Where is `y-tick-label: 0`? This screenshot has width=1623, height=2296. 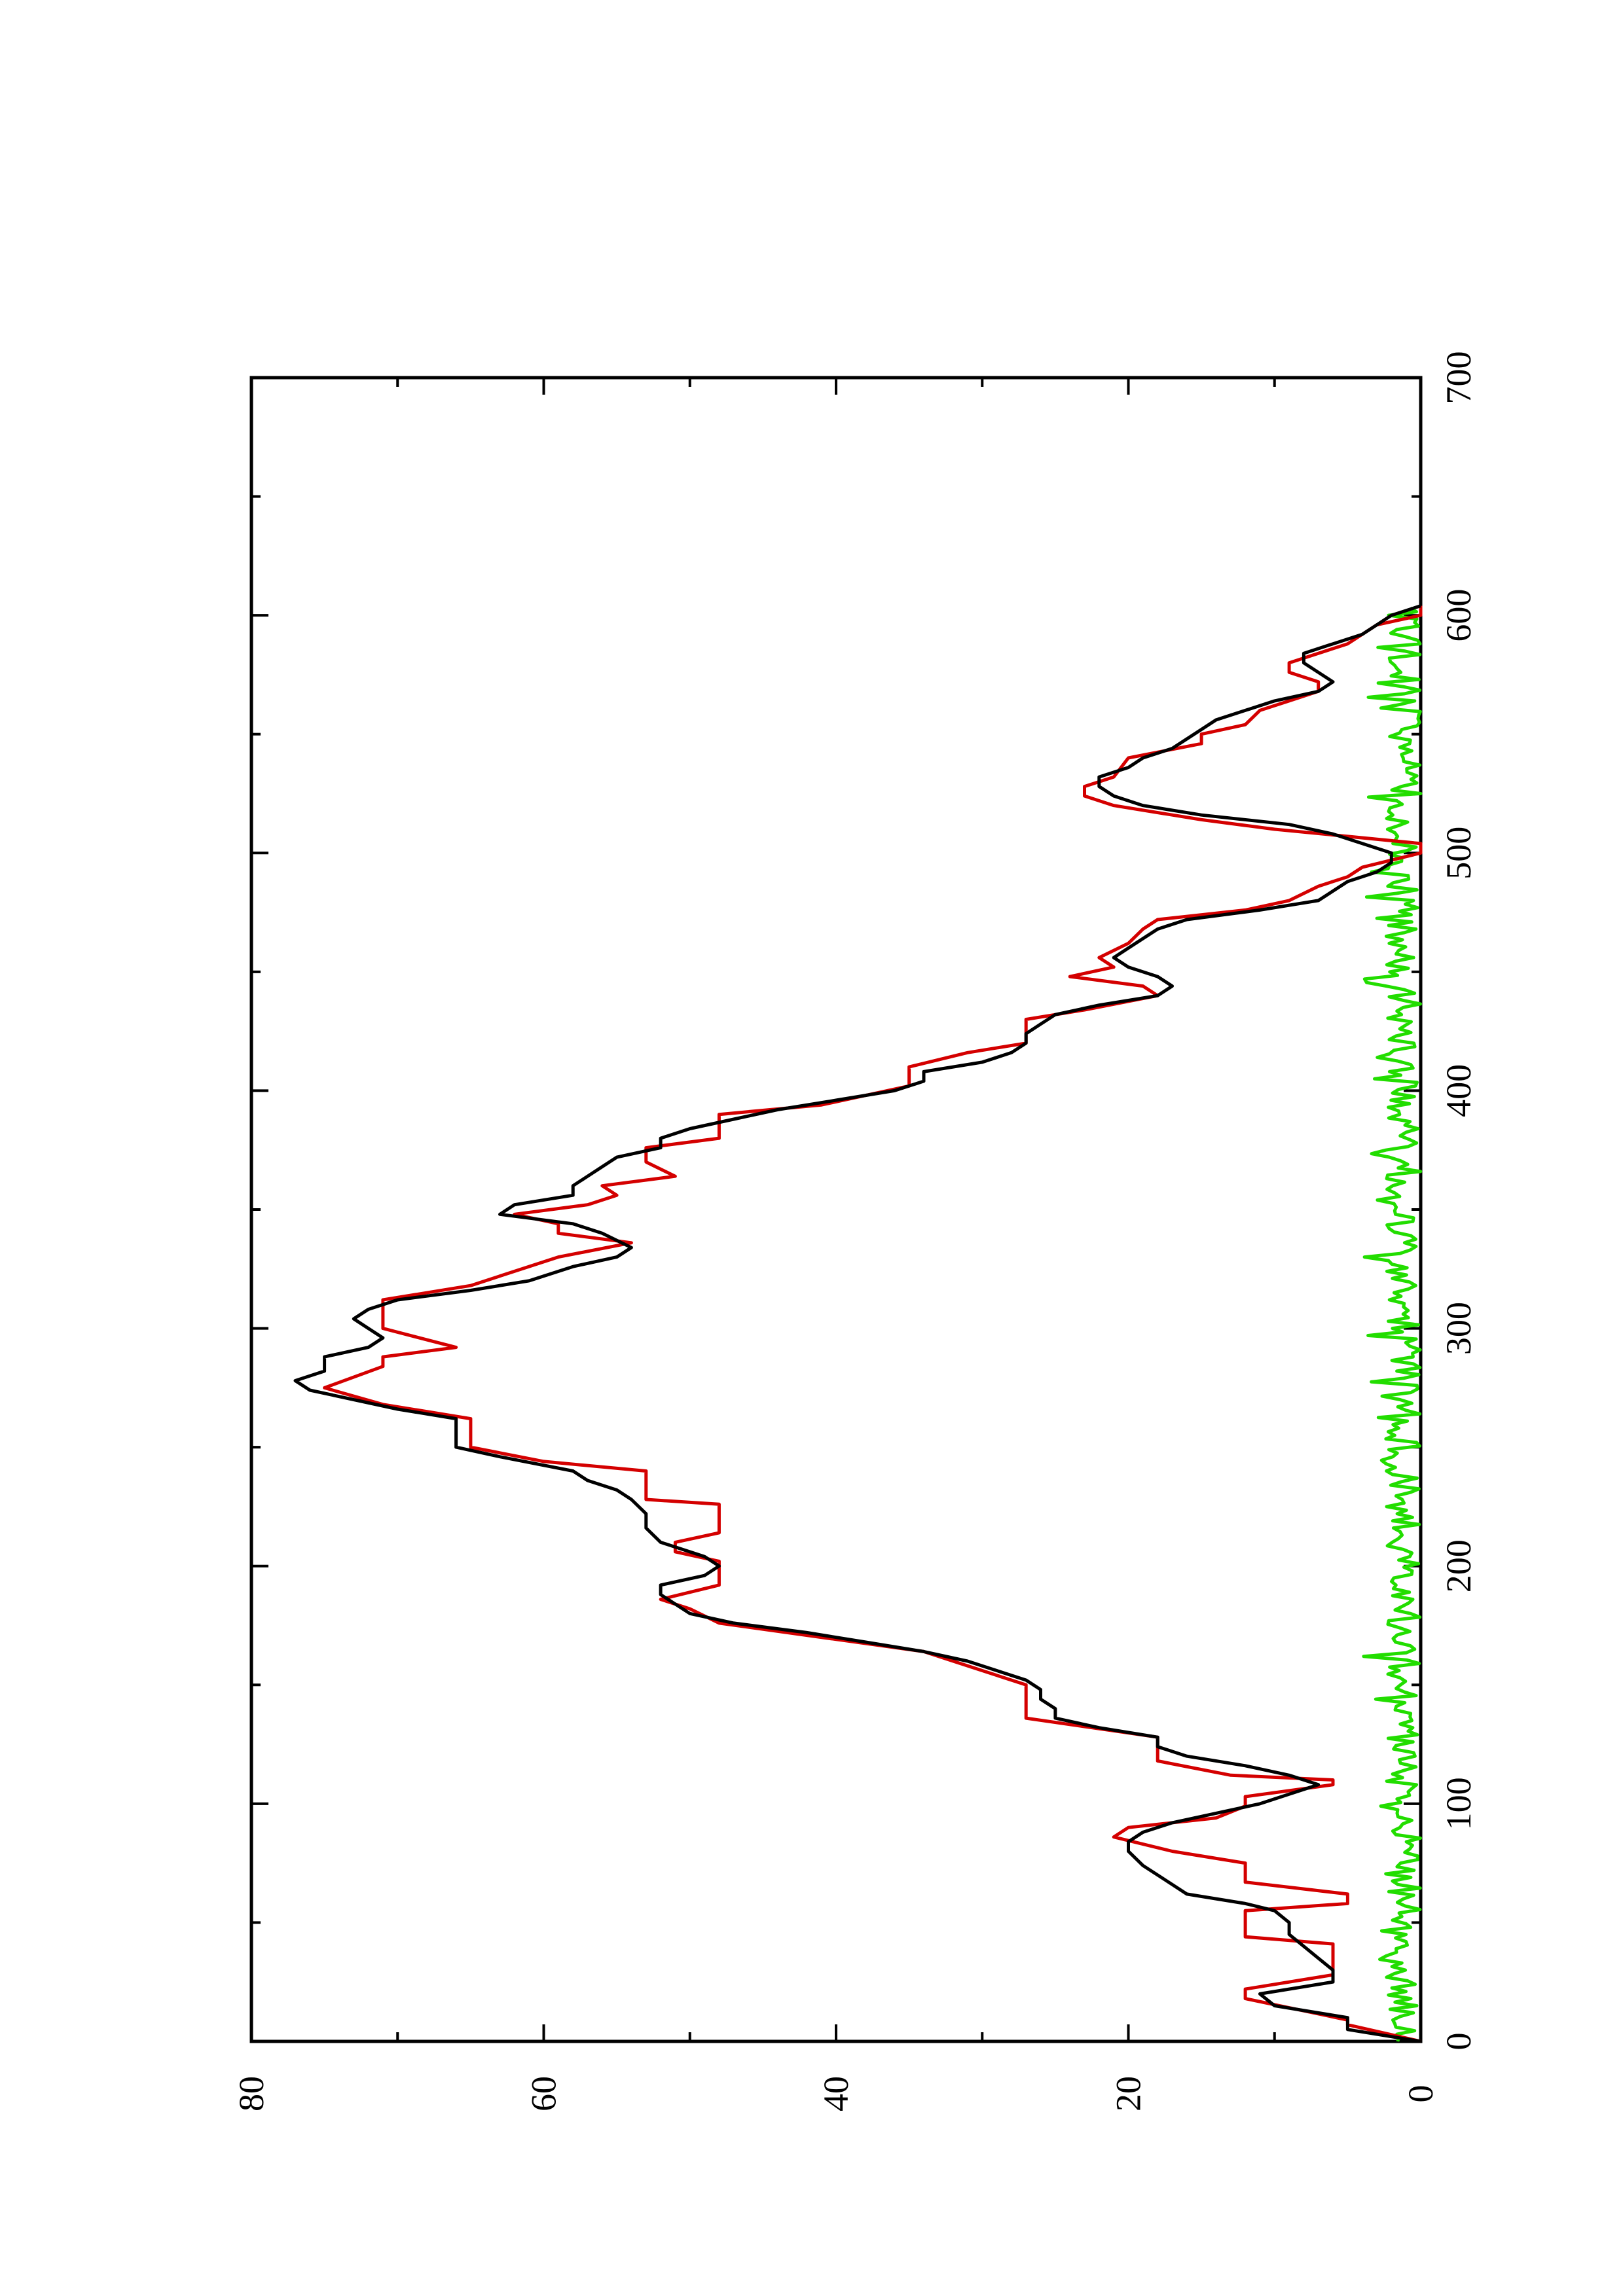 y-tick-label: 0 is located at coordinates (1420, 2094).